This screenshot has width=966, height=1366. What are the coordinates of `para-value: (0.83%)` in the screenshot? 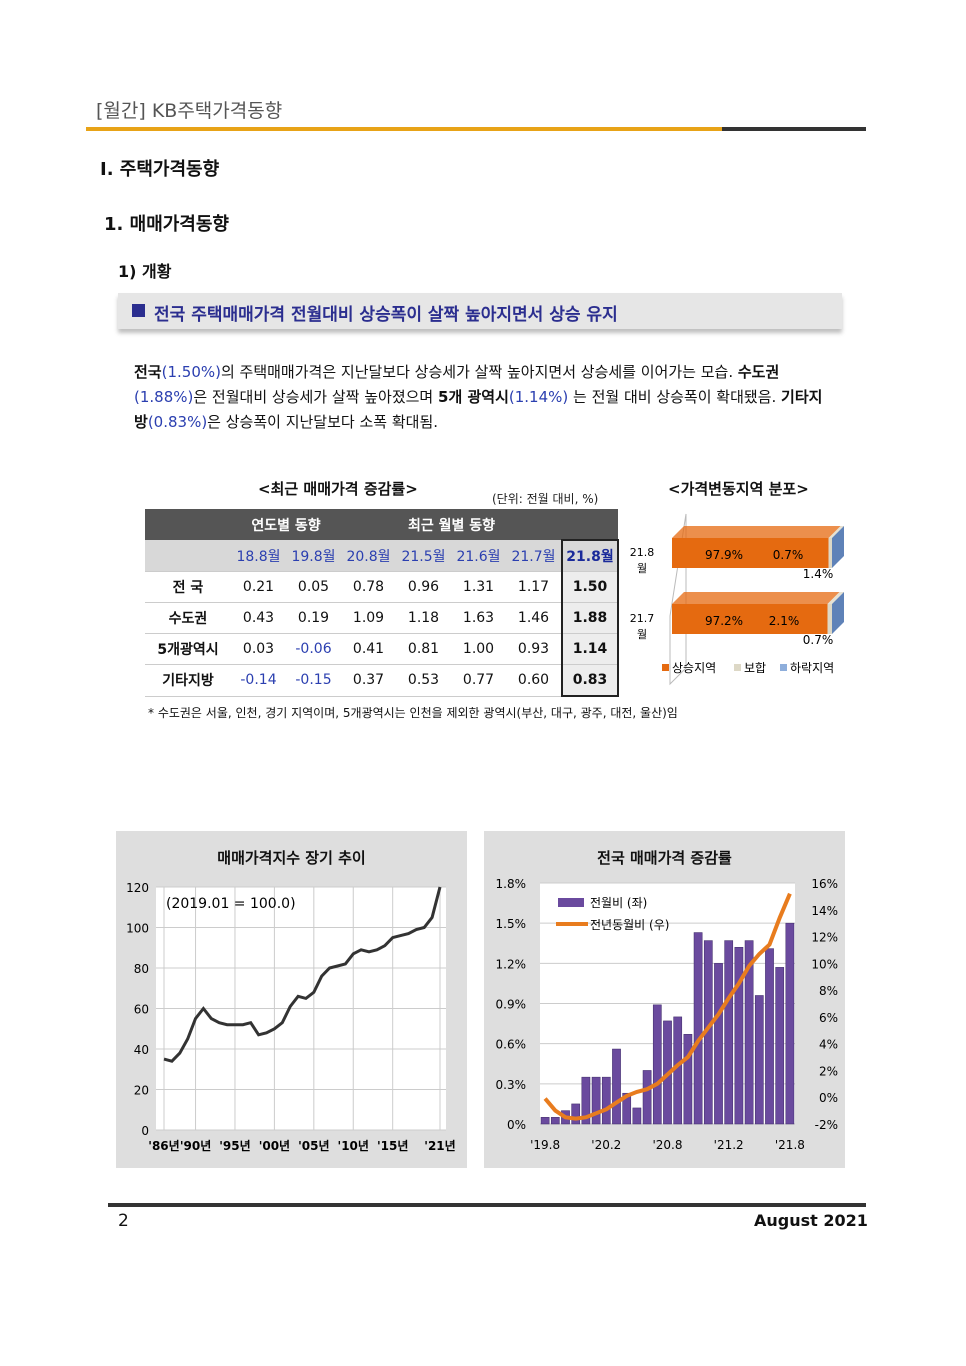 It's located at (177, 422).